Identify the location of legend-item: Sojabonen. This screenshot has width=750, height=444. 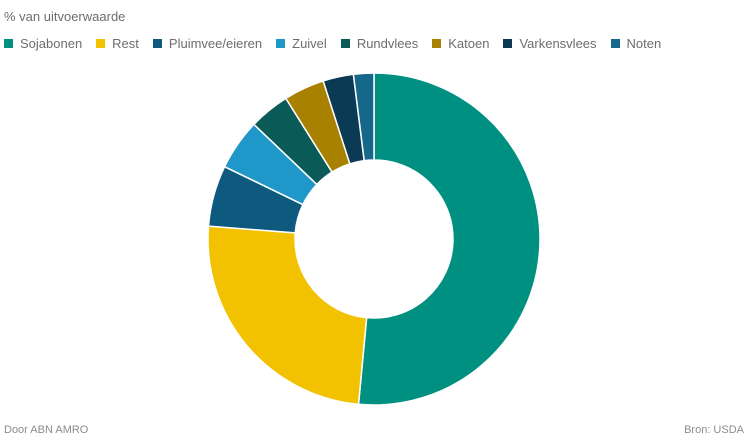
(43, 43).